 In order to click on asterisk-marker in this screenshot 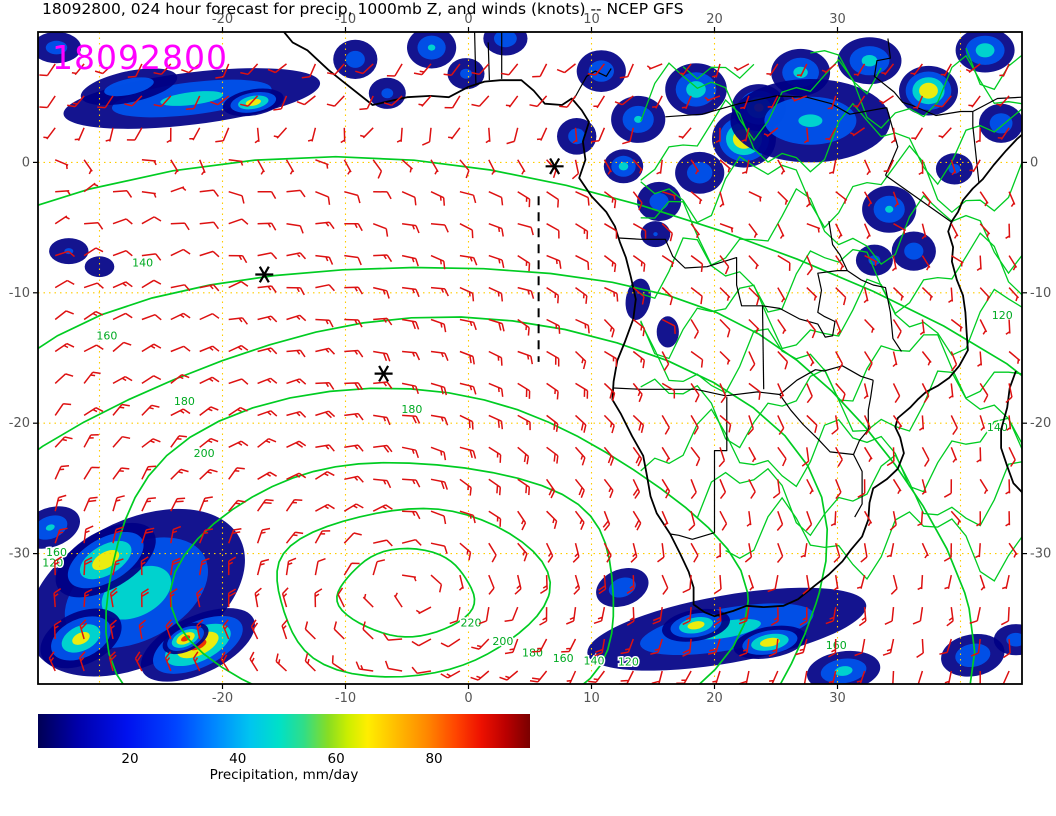, I will do `click(383, 373)`.